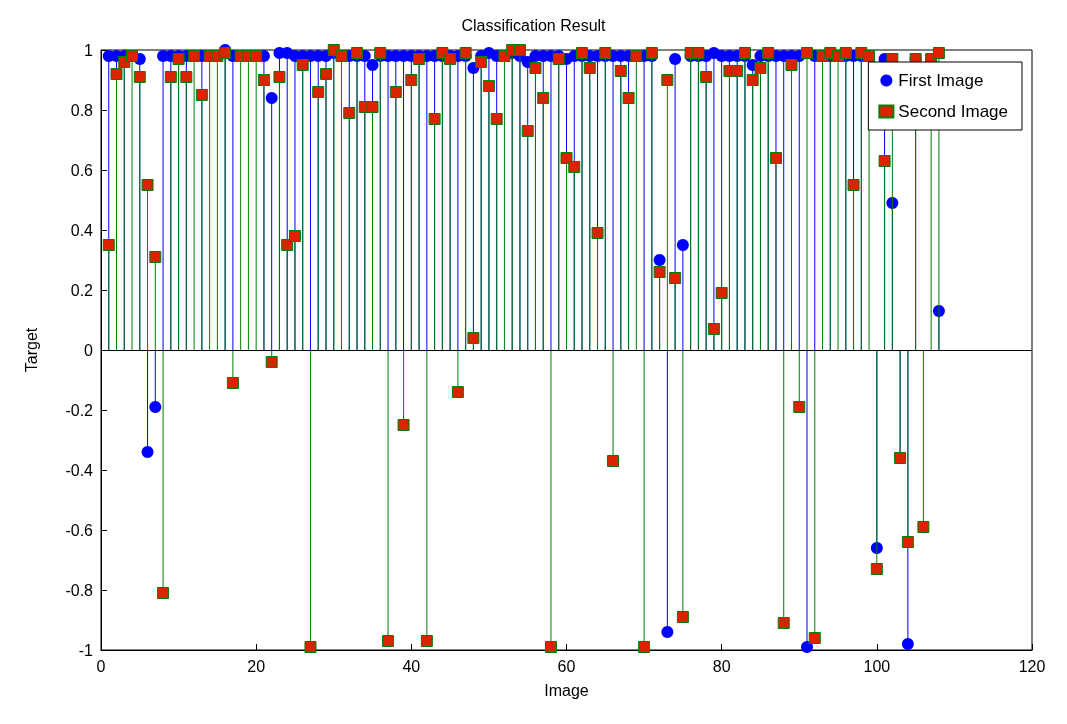  I want to click on y-tick-label: -0.6, so click(79, 530).